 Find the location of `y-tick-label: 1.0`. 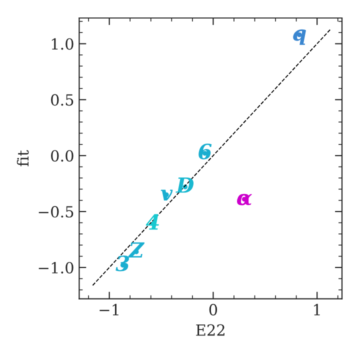

y-tick-label: 1.0 is located at coordinates (63, 44).